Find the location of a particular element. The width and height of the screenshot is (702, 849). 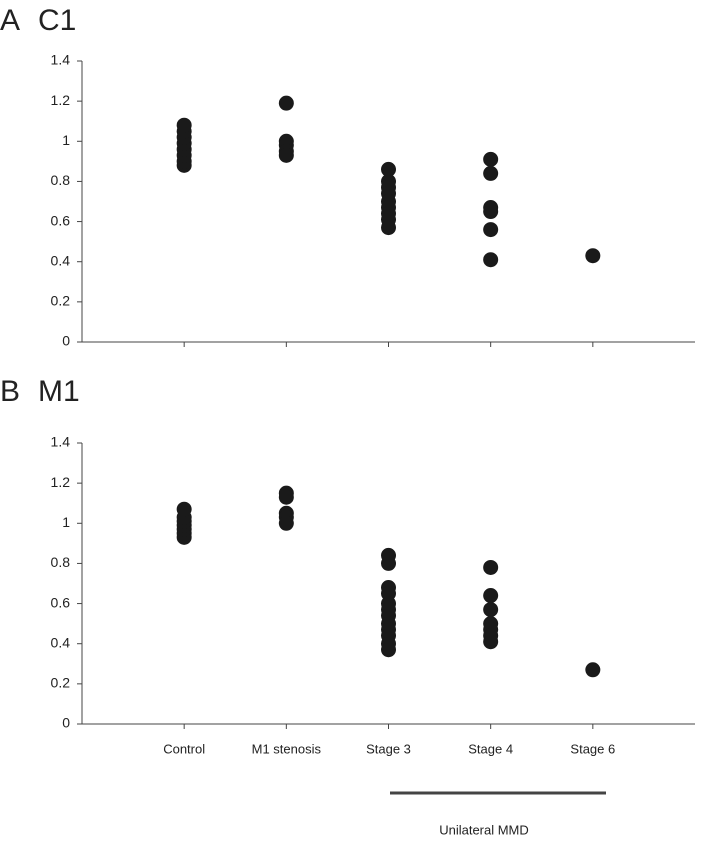

panel-label: A is located at coordinates (10, 20).